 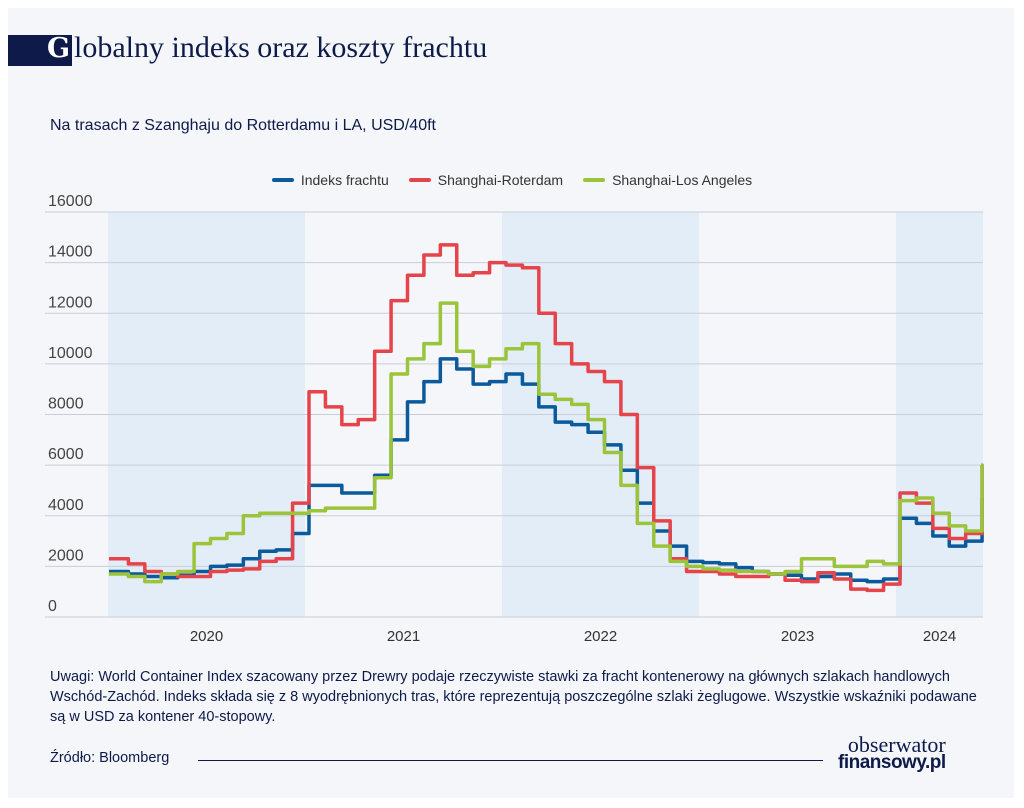 I want to click on legend-item-rotterdam: Shanghai-Roterdam, so click(x=486, y=180).